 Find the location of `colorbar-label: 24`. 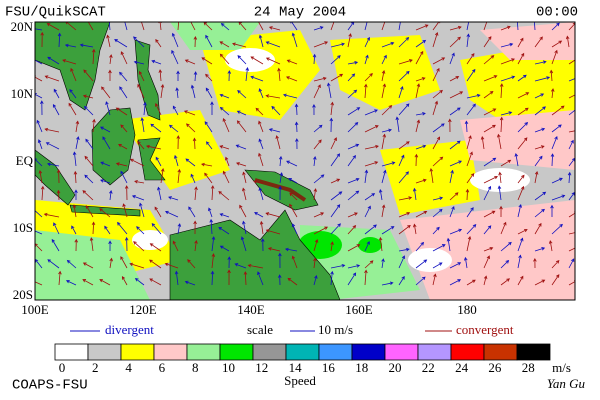

colorbar-label: 24 is located at coordinates (462, 367).